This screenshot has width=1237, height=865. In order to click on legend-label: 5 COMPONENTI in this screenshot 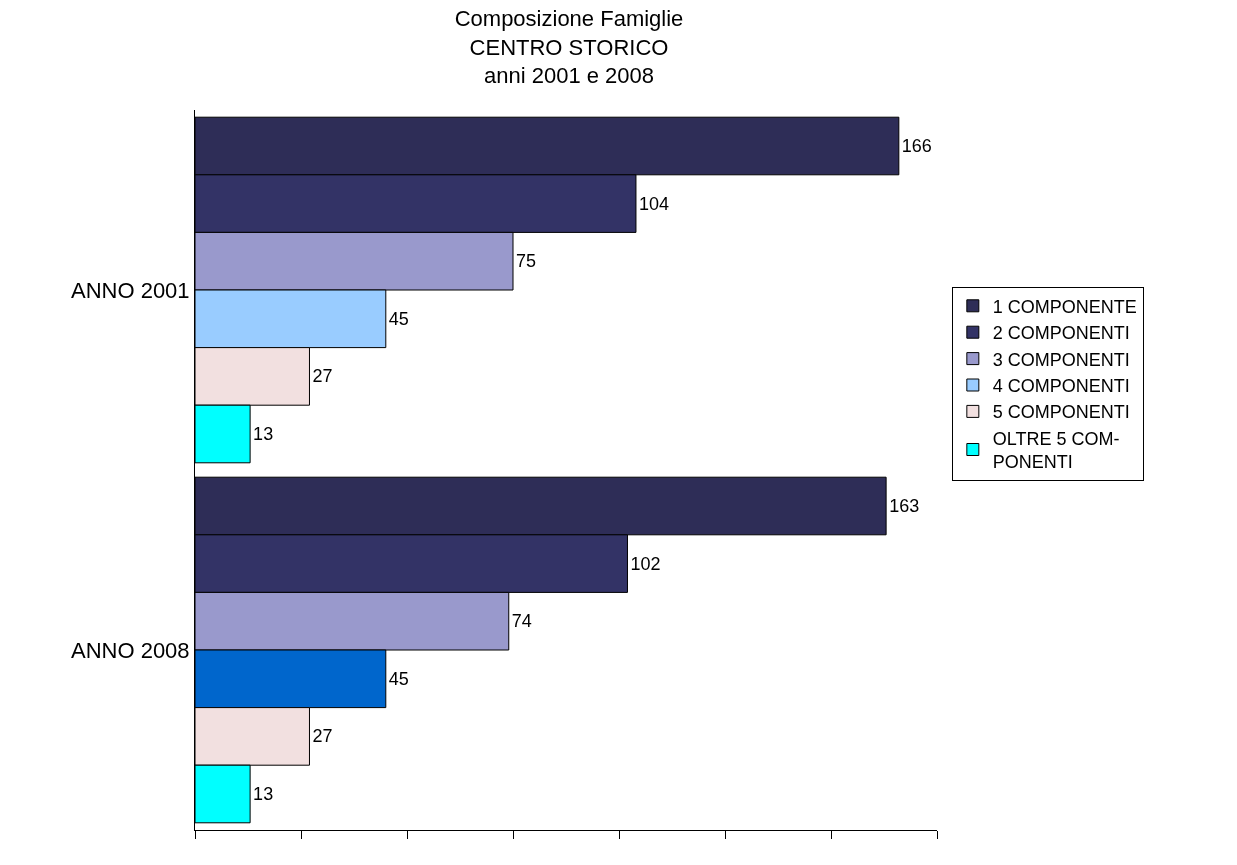, I will do `click(1061, 412)`.